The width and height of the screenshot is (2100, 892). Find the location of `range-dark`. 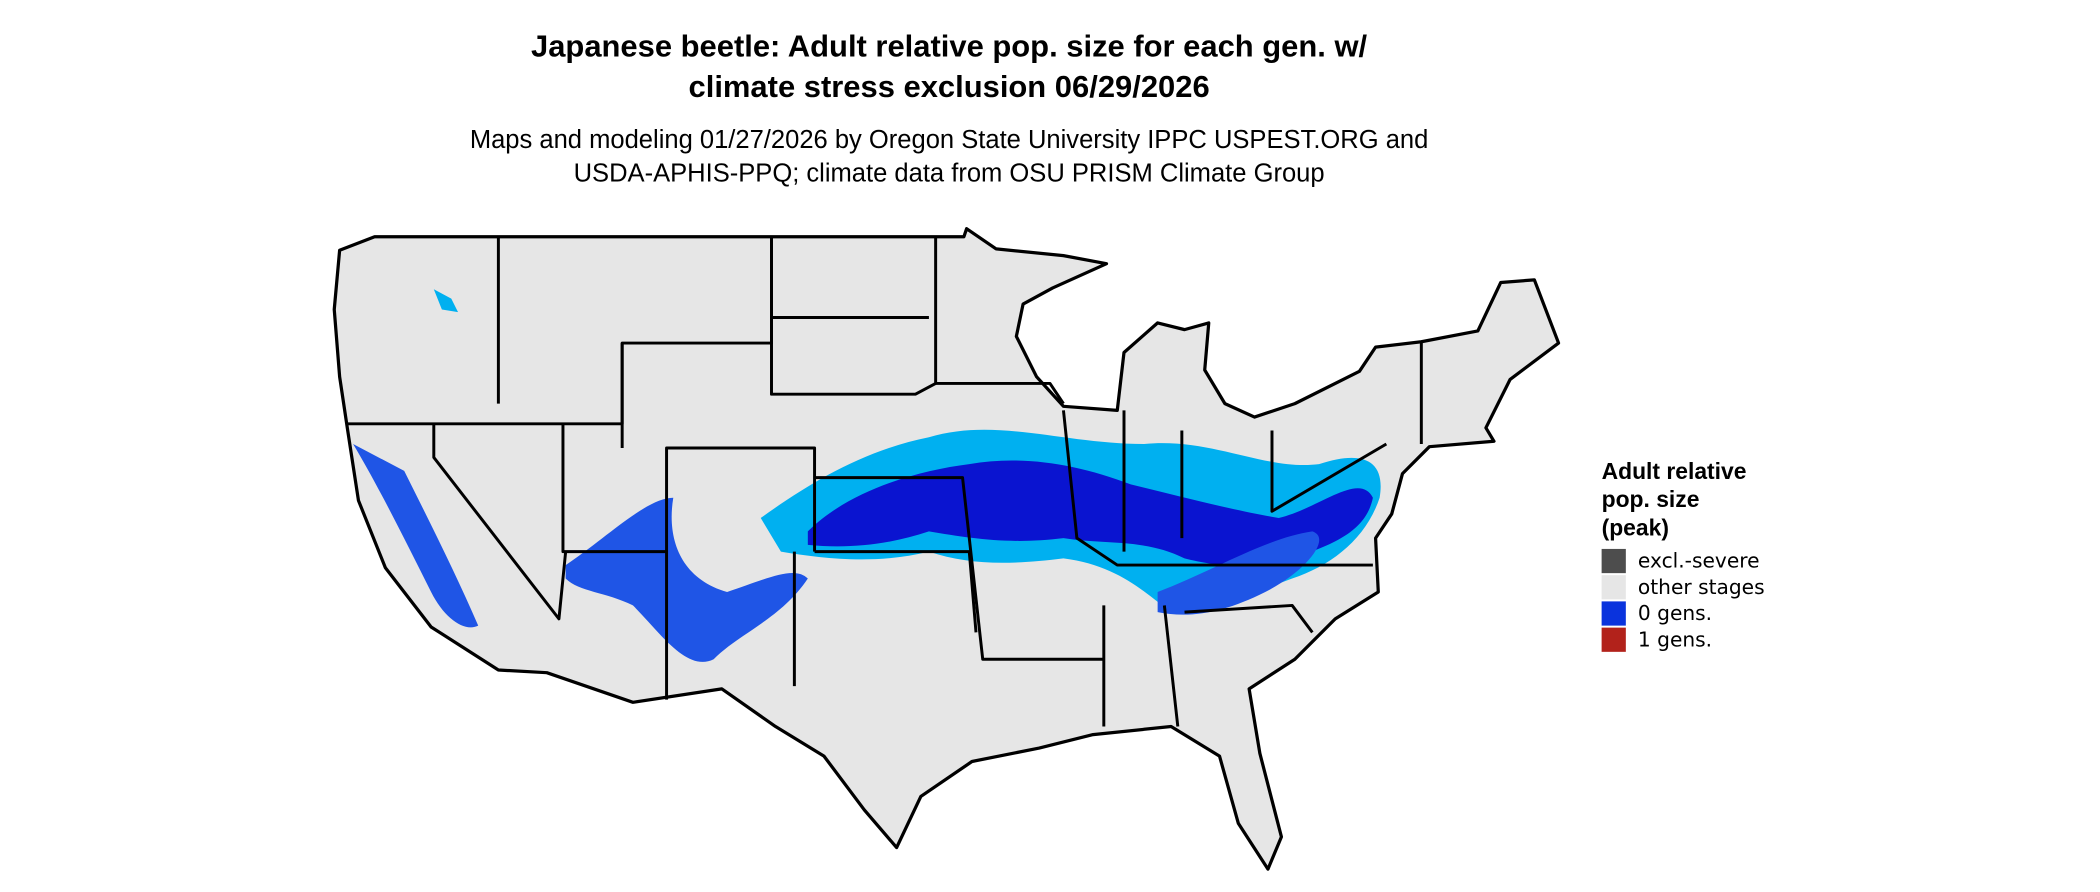

range-dark is located at coordinates (1090, 513).